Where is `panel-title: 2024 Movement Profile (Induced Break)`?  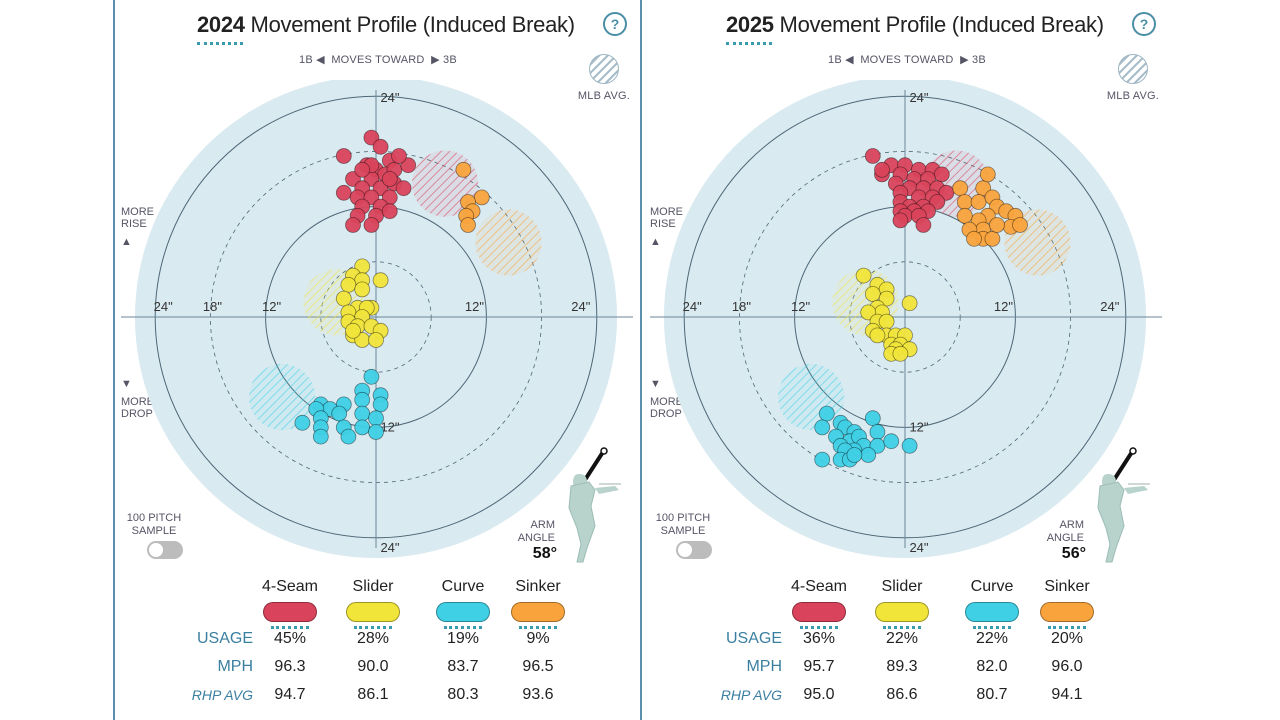
panel-title: 2024 Movement Profile (Induced Break) is located at coordinates (386, 25).